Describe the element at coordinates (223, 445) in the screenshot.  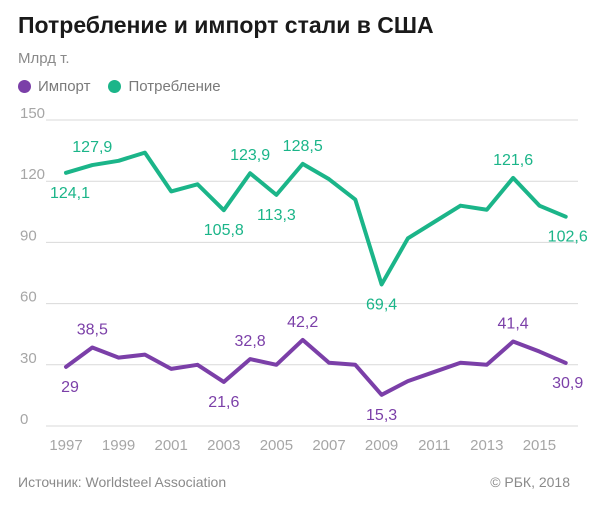
I see `x-tick-label: 2003` at that location.